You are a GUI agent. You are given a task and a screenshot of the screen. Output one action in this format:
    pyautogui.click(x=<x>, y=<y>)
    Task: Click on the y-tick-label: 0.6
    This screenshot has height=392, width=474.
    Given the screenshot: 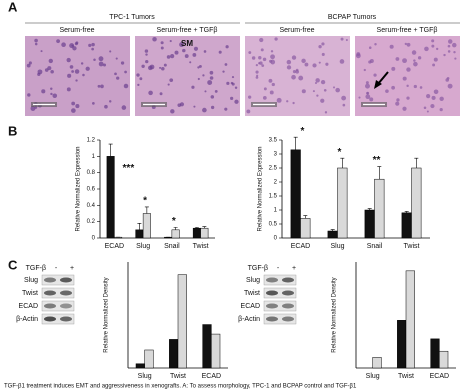 What is the action you would take?
    pyautogui.click(x=91, y=190)
    